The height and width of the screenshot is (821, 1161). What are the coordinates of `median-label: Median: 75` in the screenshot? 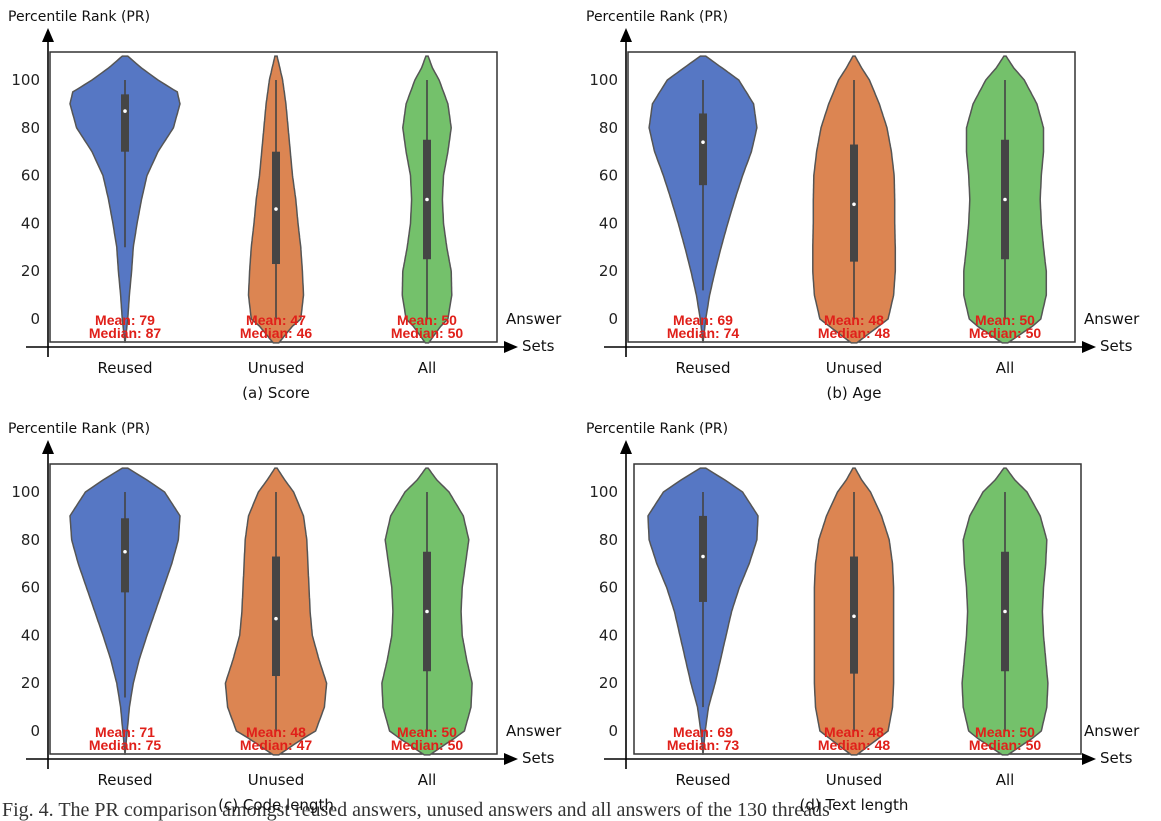 It's located at (125, 745).